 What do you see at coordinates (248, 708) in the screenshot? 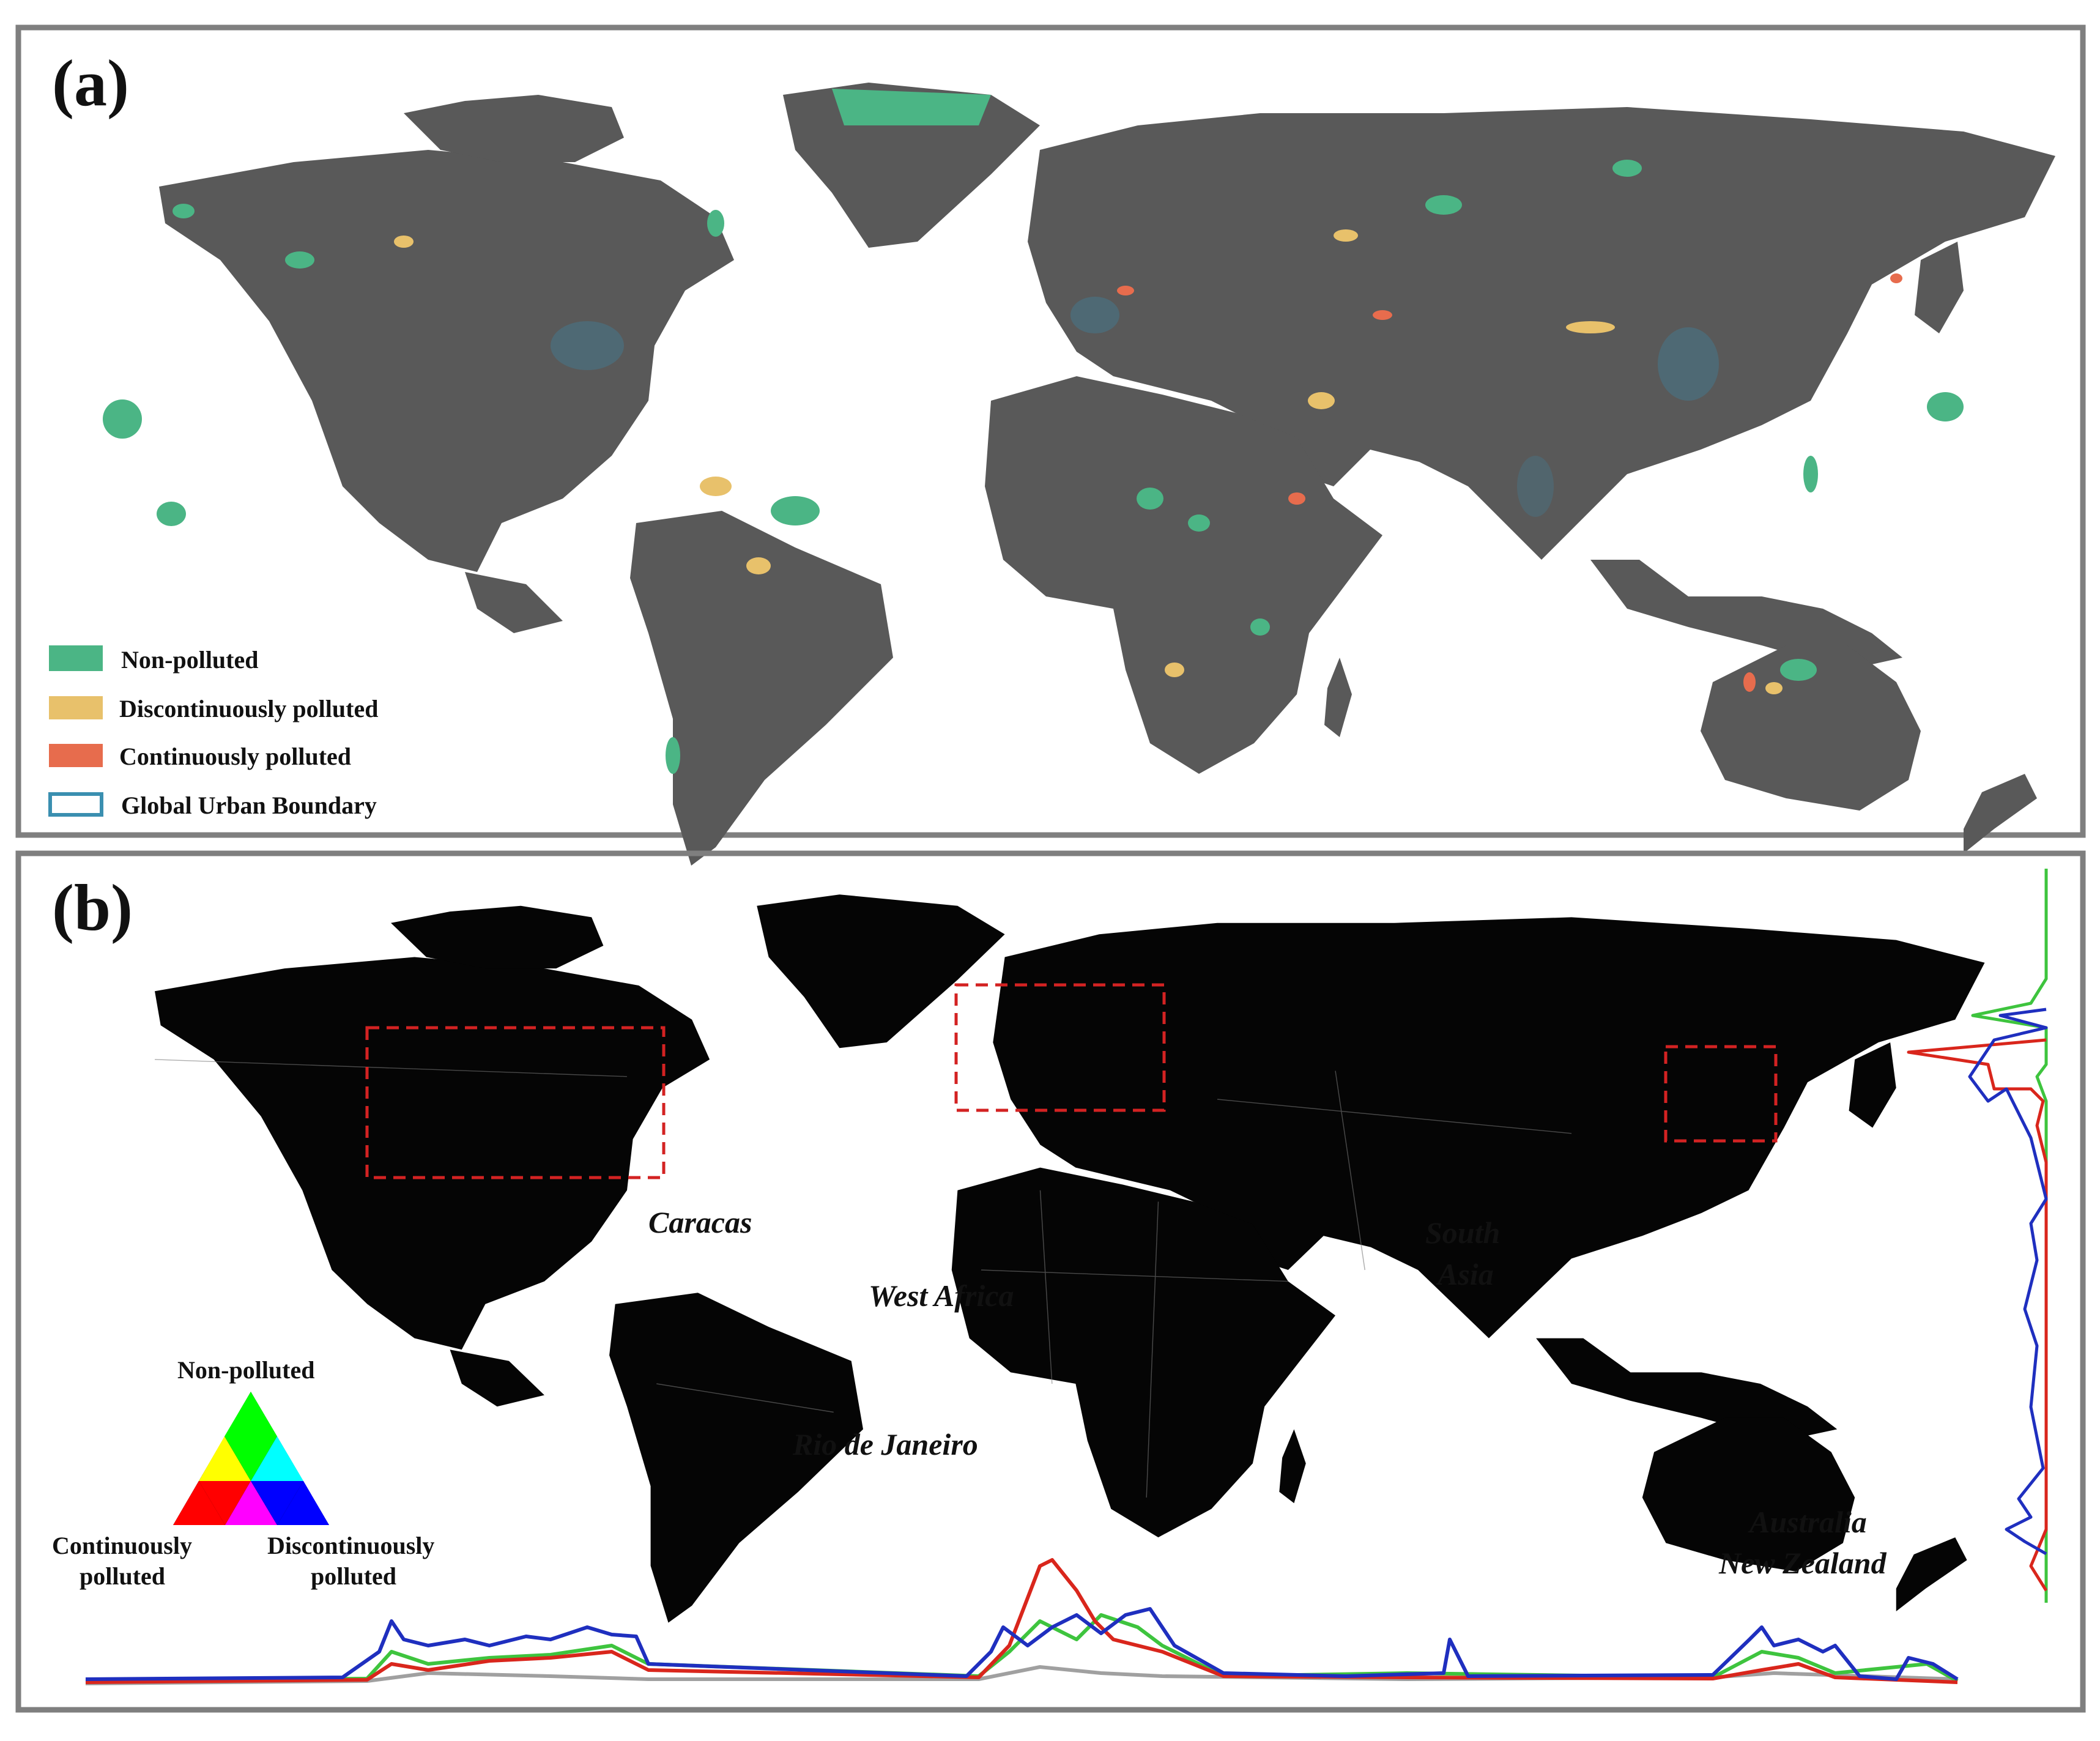
I see `legend-a-label: Discontinuously polluted` at bounding box center [248, 708].